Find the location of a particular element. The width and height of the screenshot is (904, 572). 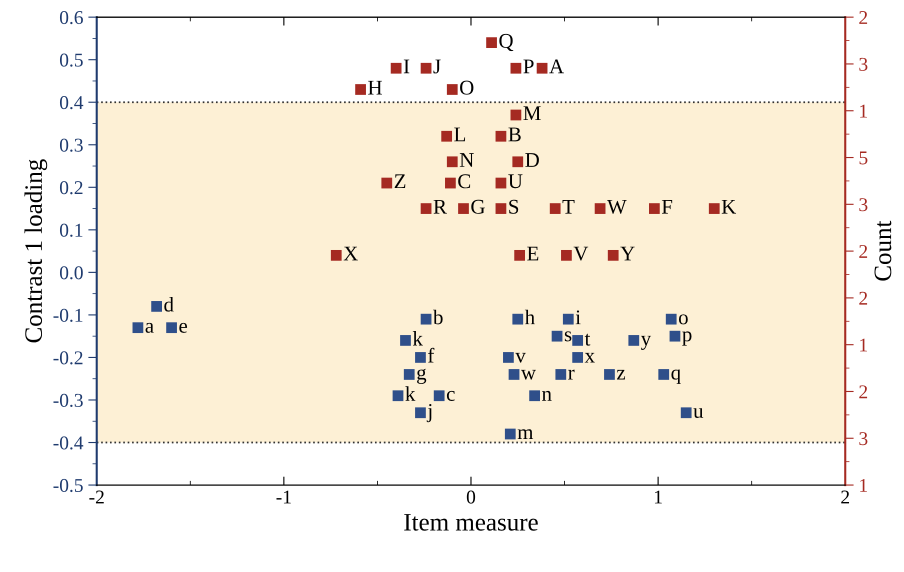

y-tick-label: 0.6 is located at coordinates (71, 17).